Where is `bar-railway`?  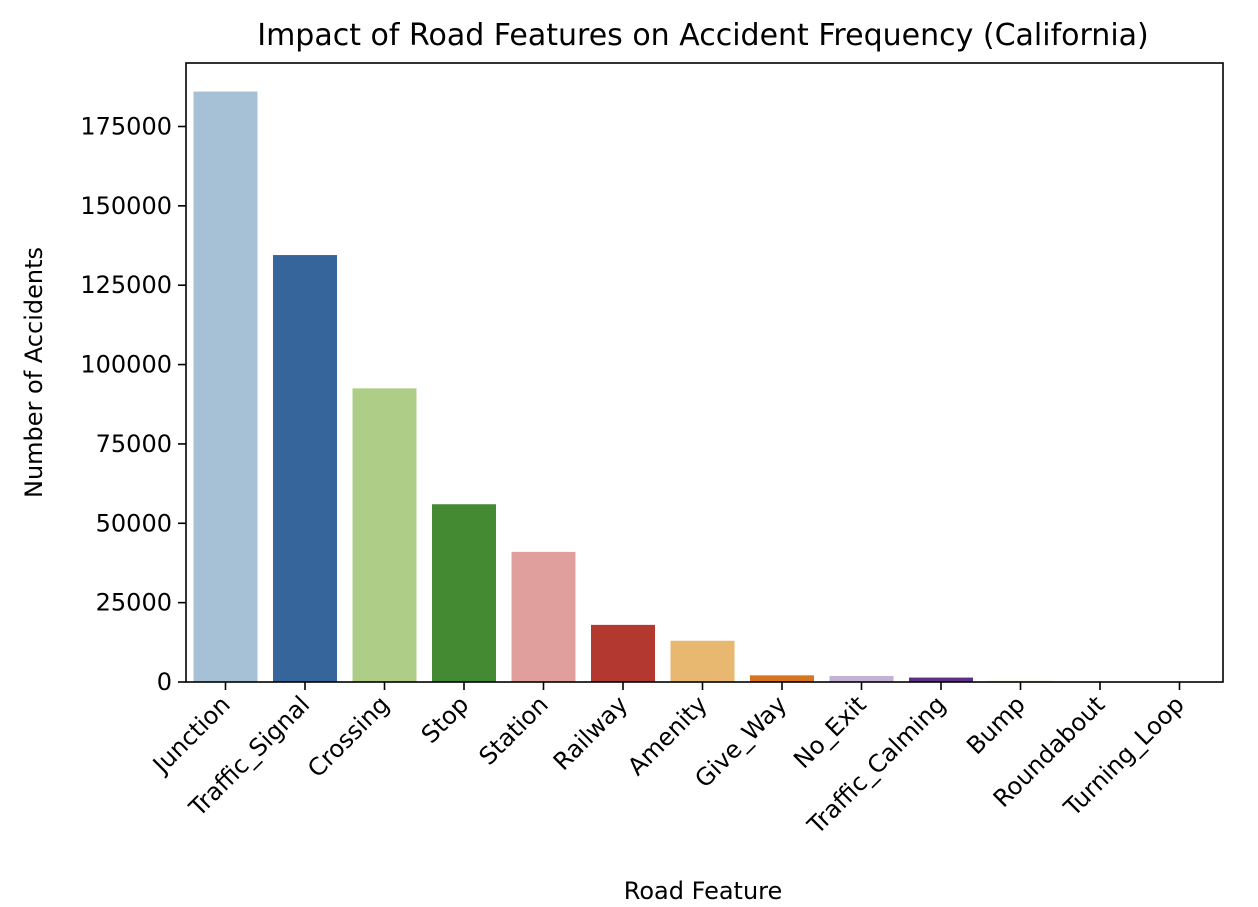
bar-railway is located at coordinates (623, 653).